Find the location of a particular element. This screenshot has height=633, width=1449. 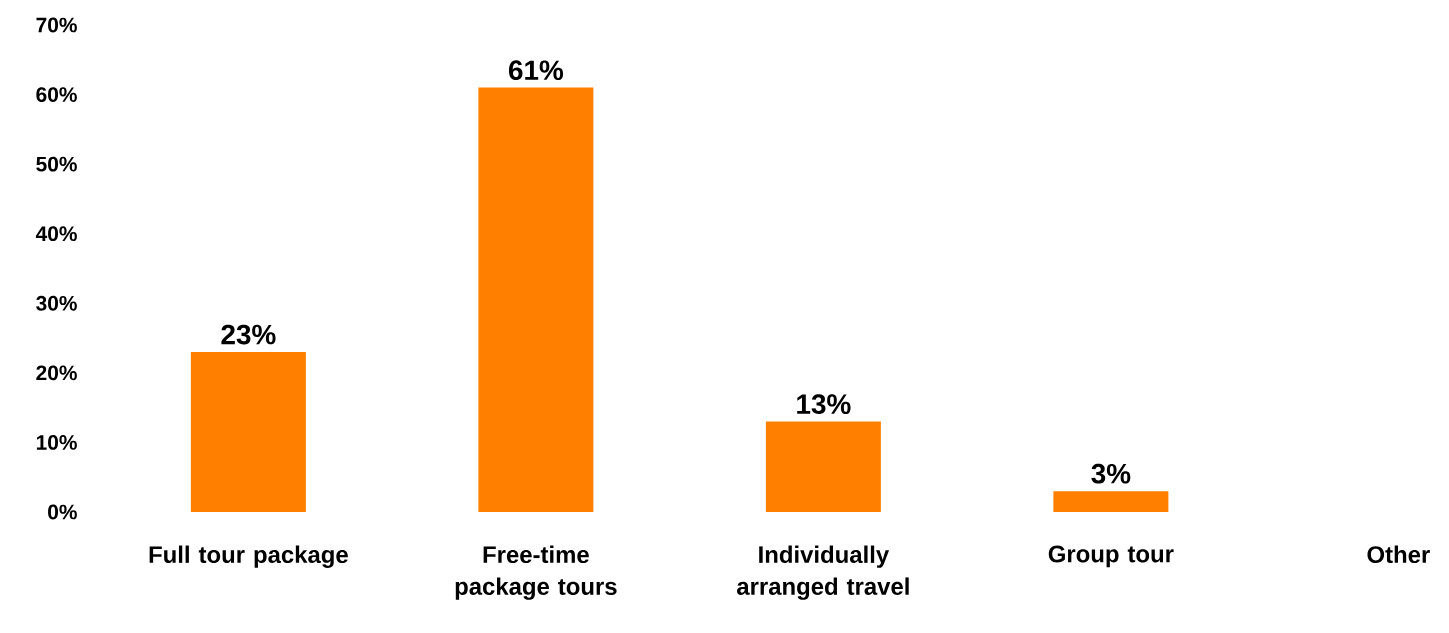

y-tick-label: 0% is located at coordinates (62, 512).